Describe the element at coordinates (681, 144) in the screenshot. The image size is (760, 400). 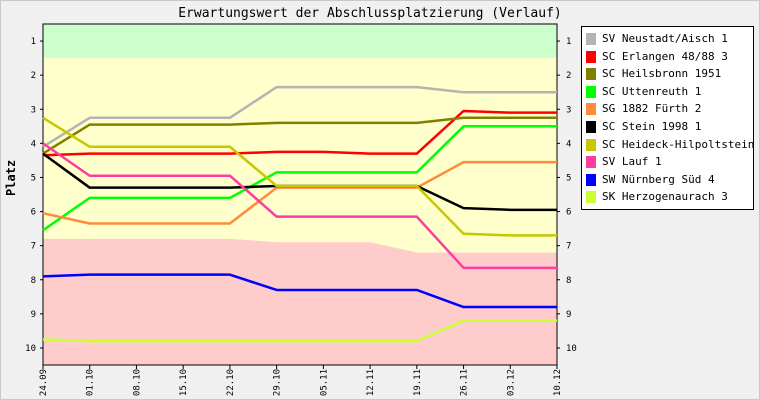
I see `legend-label: SC Heideck-Hilpoltstein 1` at that location.